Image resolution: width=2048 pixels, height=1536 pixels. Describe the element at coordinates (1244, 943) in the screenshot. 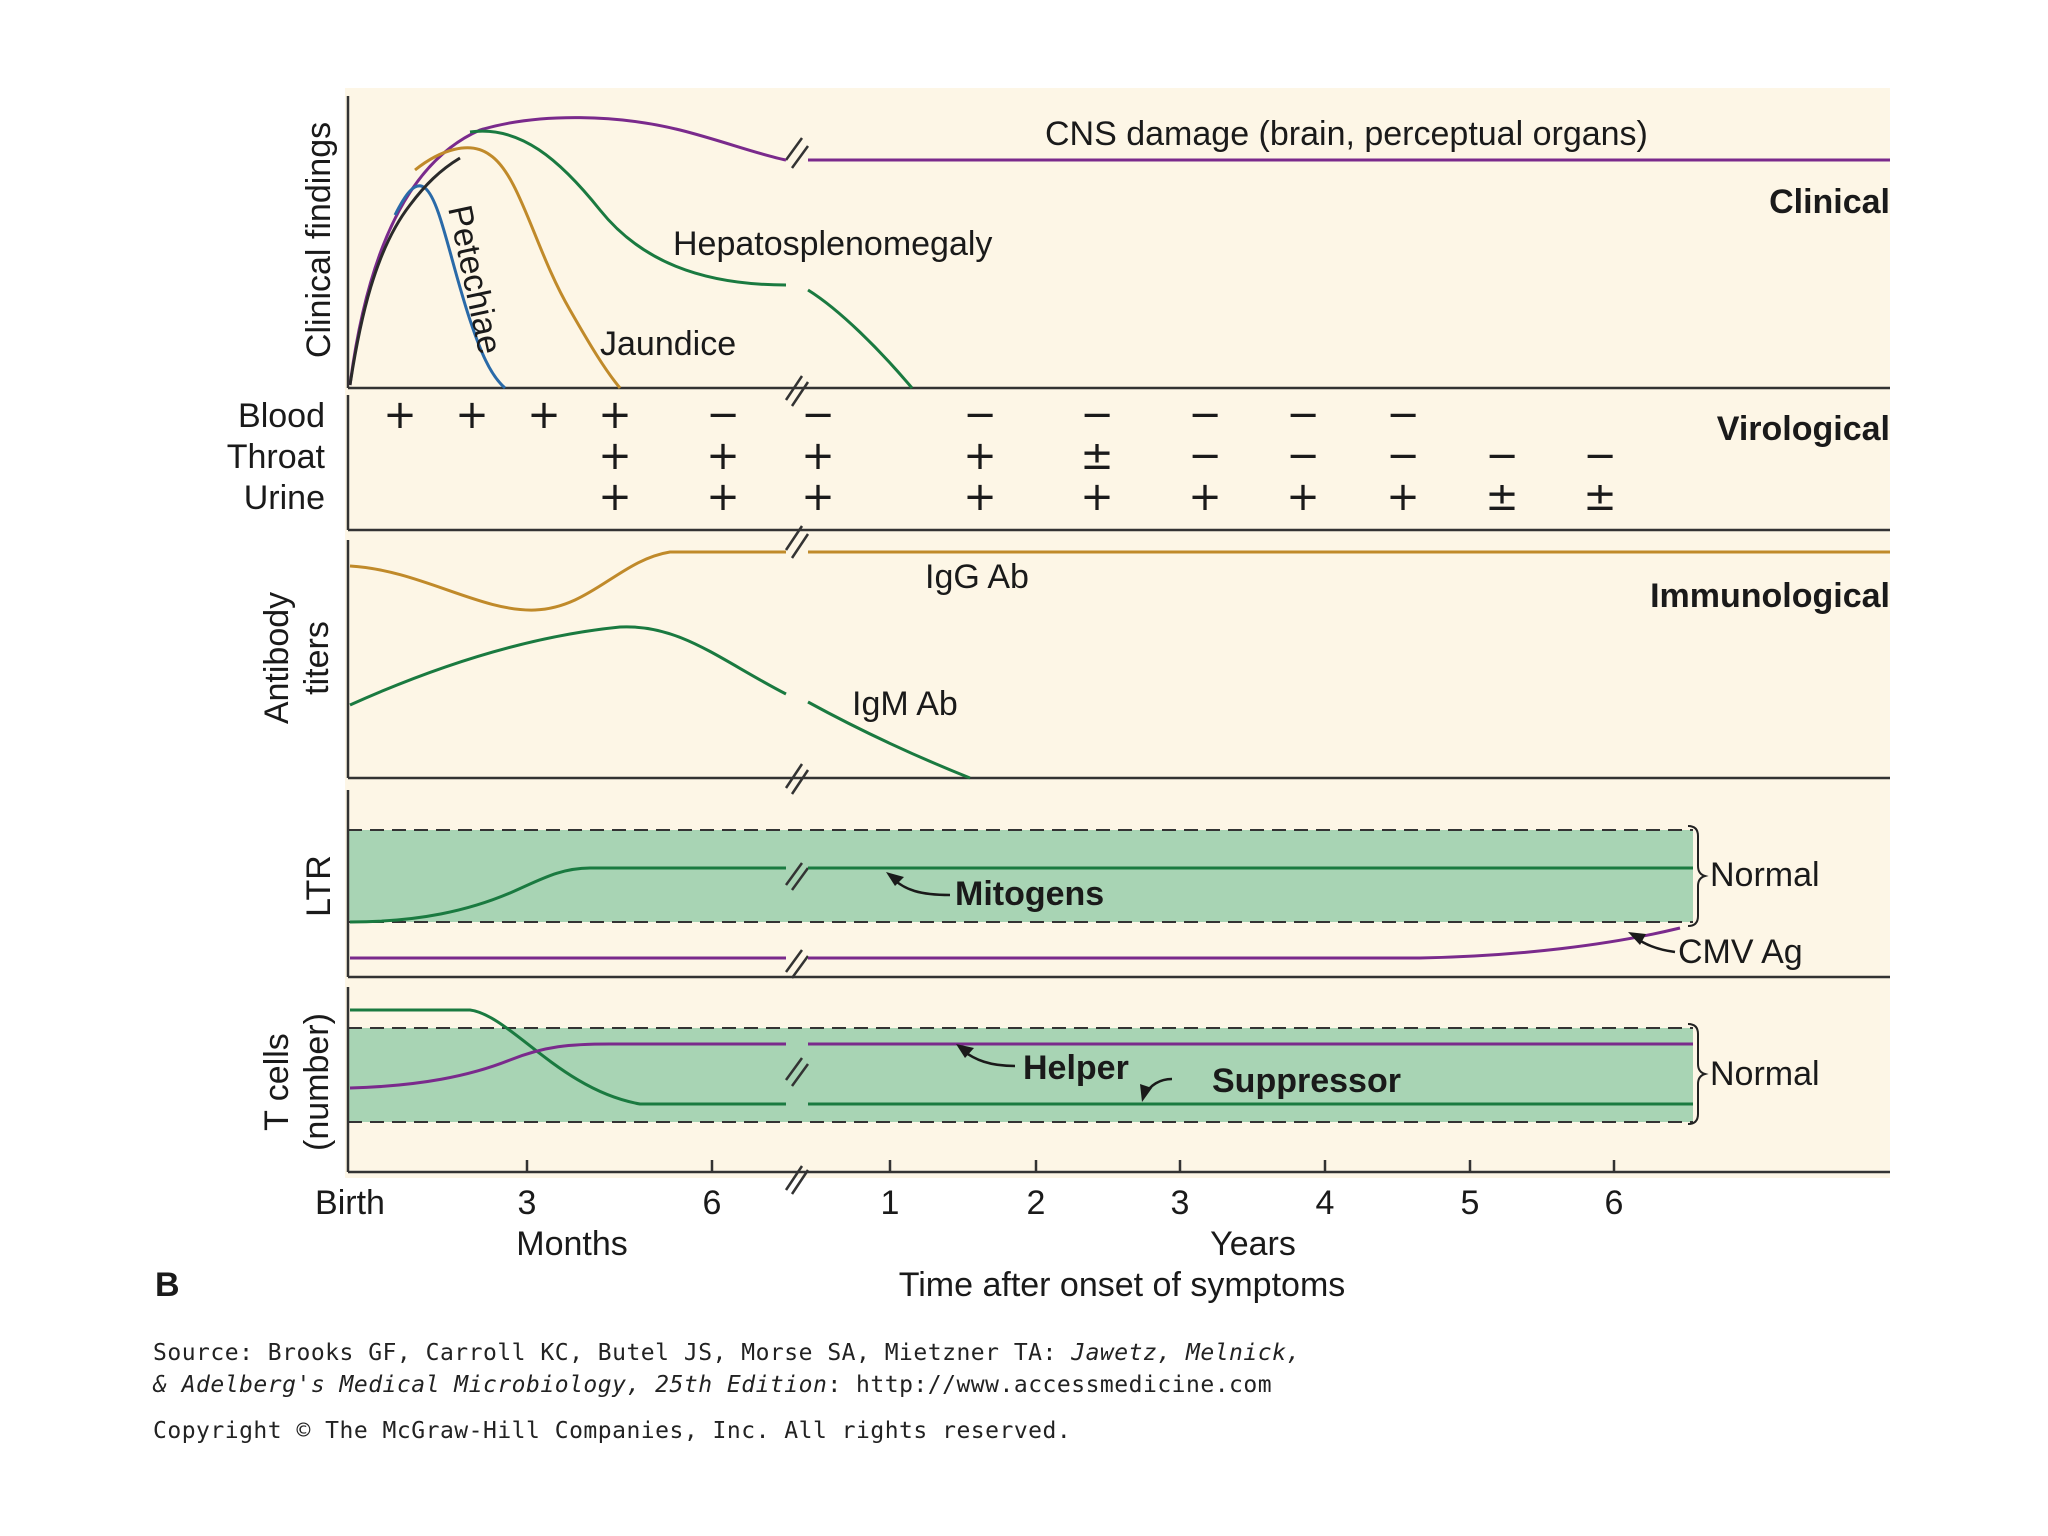

I see `cmv-ag-line-late` at that location.